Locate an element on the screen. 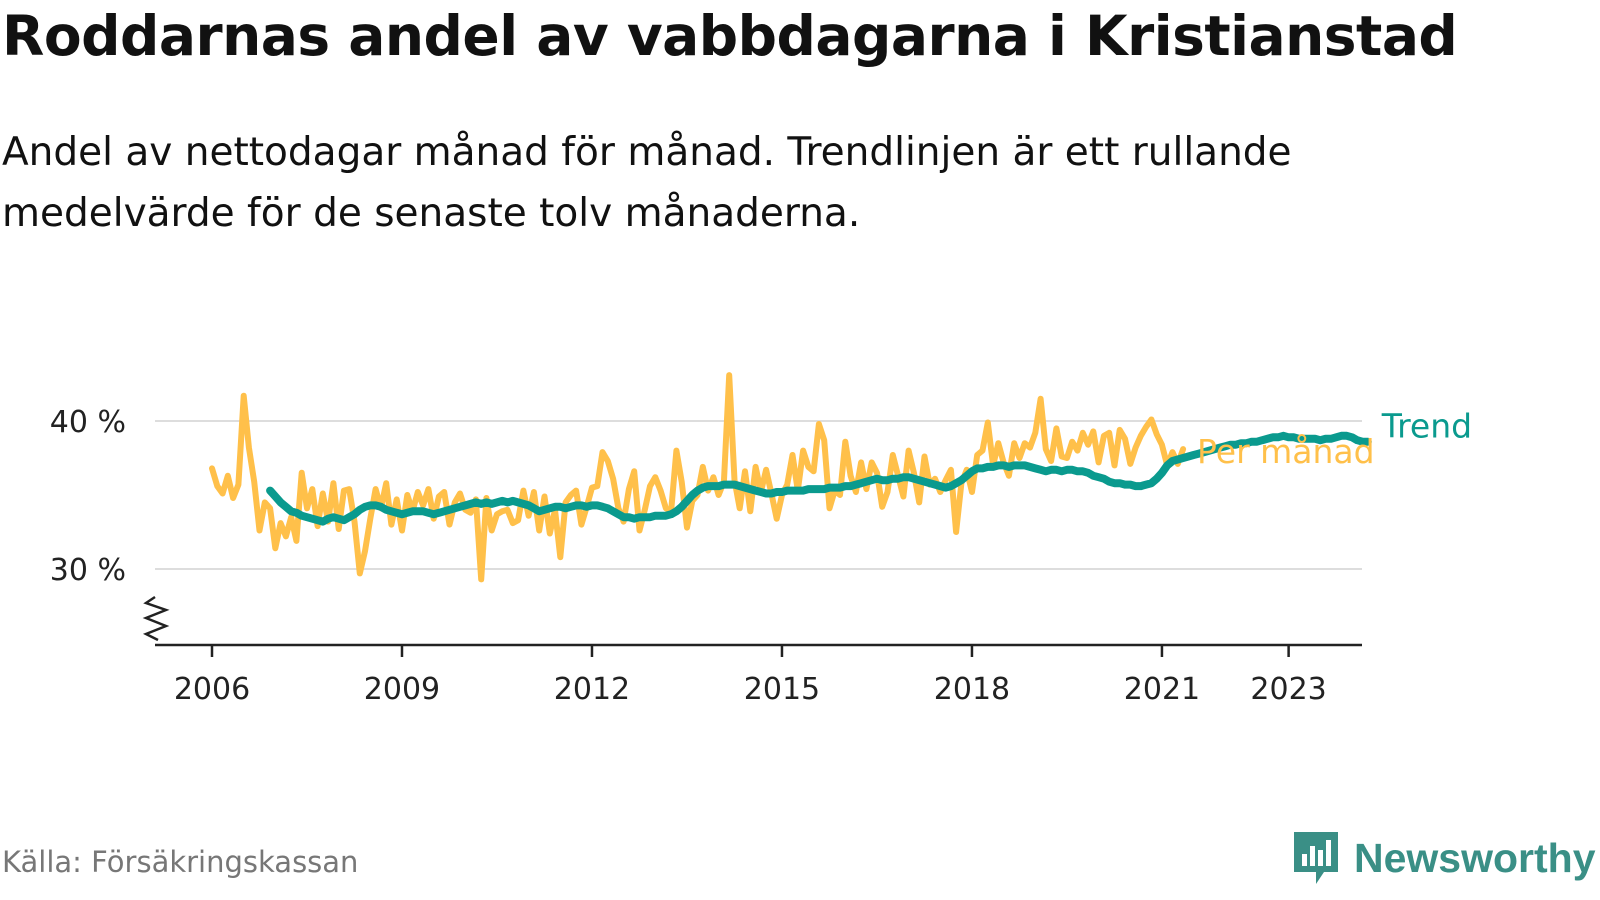 This screenshot has width=1600, height=900. source-note: Källa: Försäkringskassan is located at coordinates (180, 862).